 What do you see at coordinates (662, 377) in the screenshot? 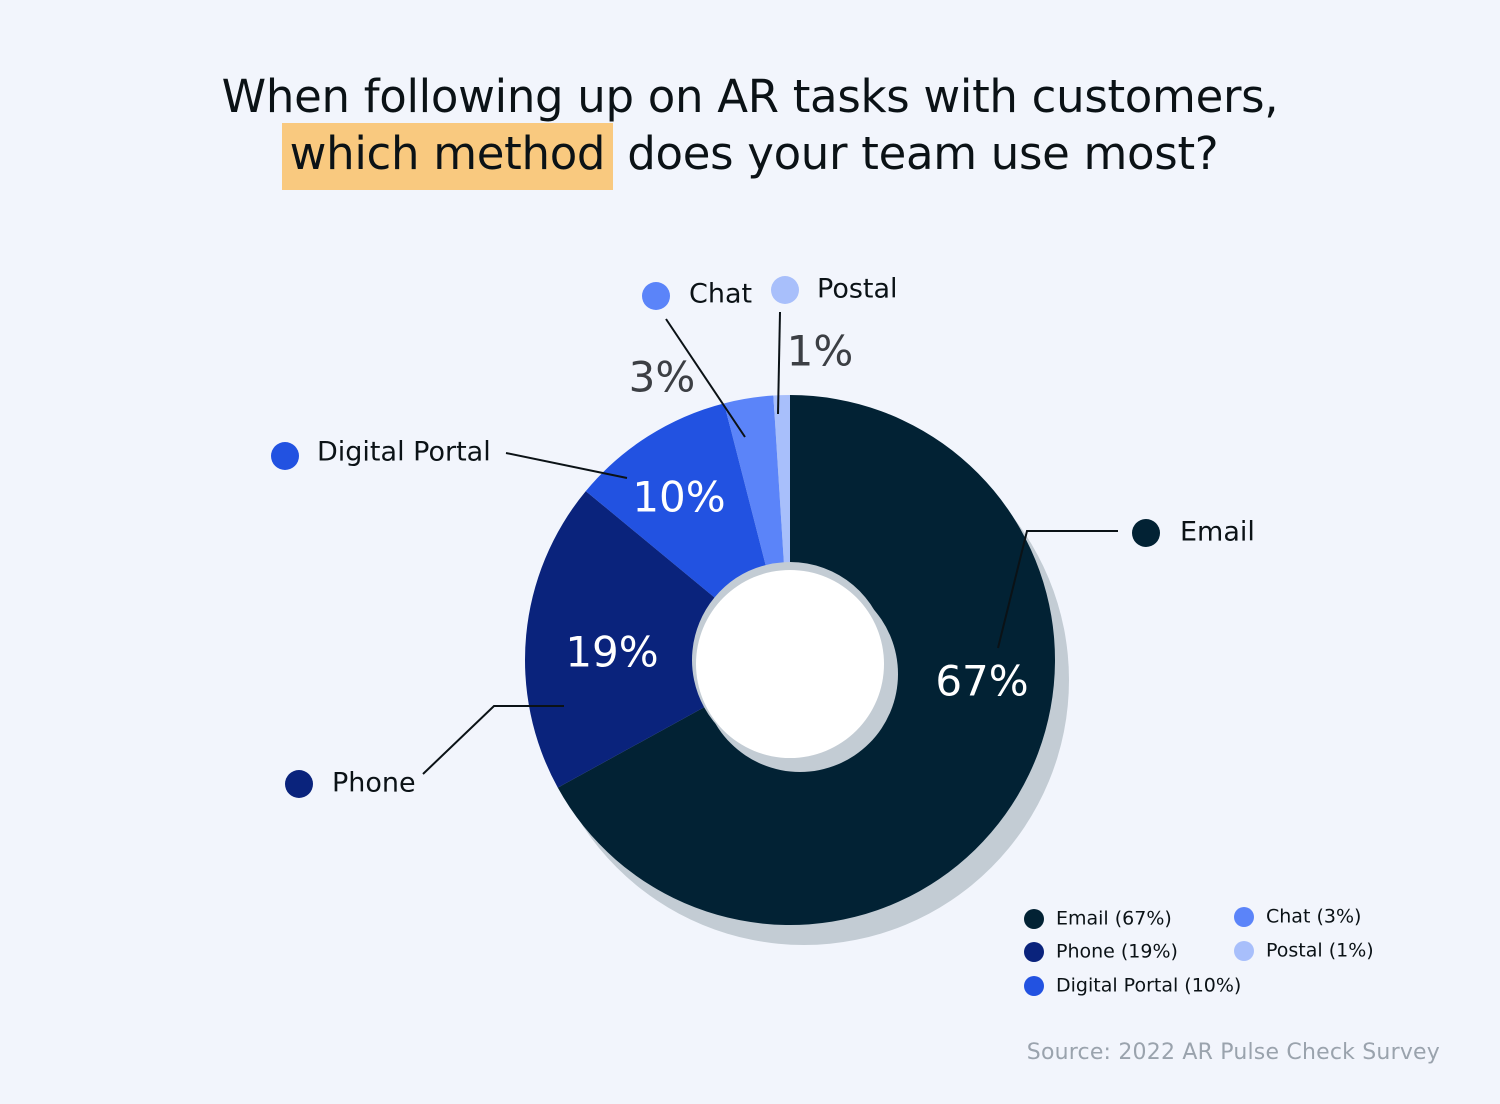
I see `value-label-chat: 3%` at bounding box center [662, 377].